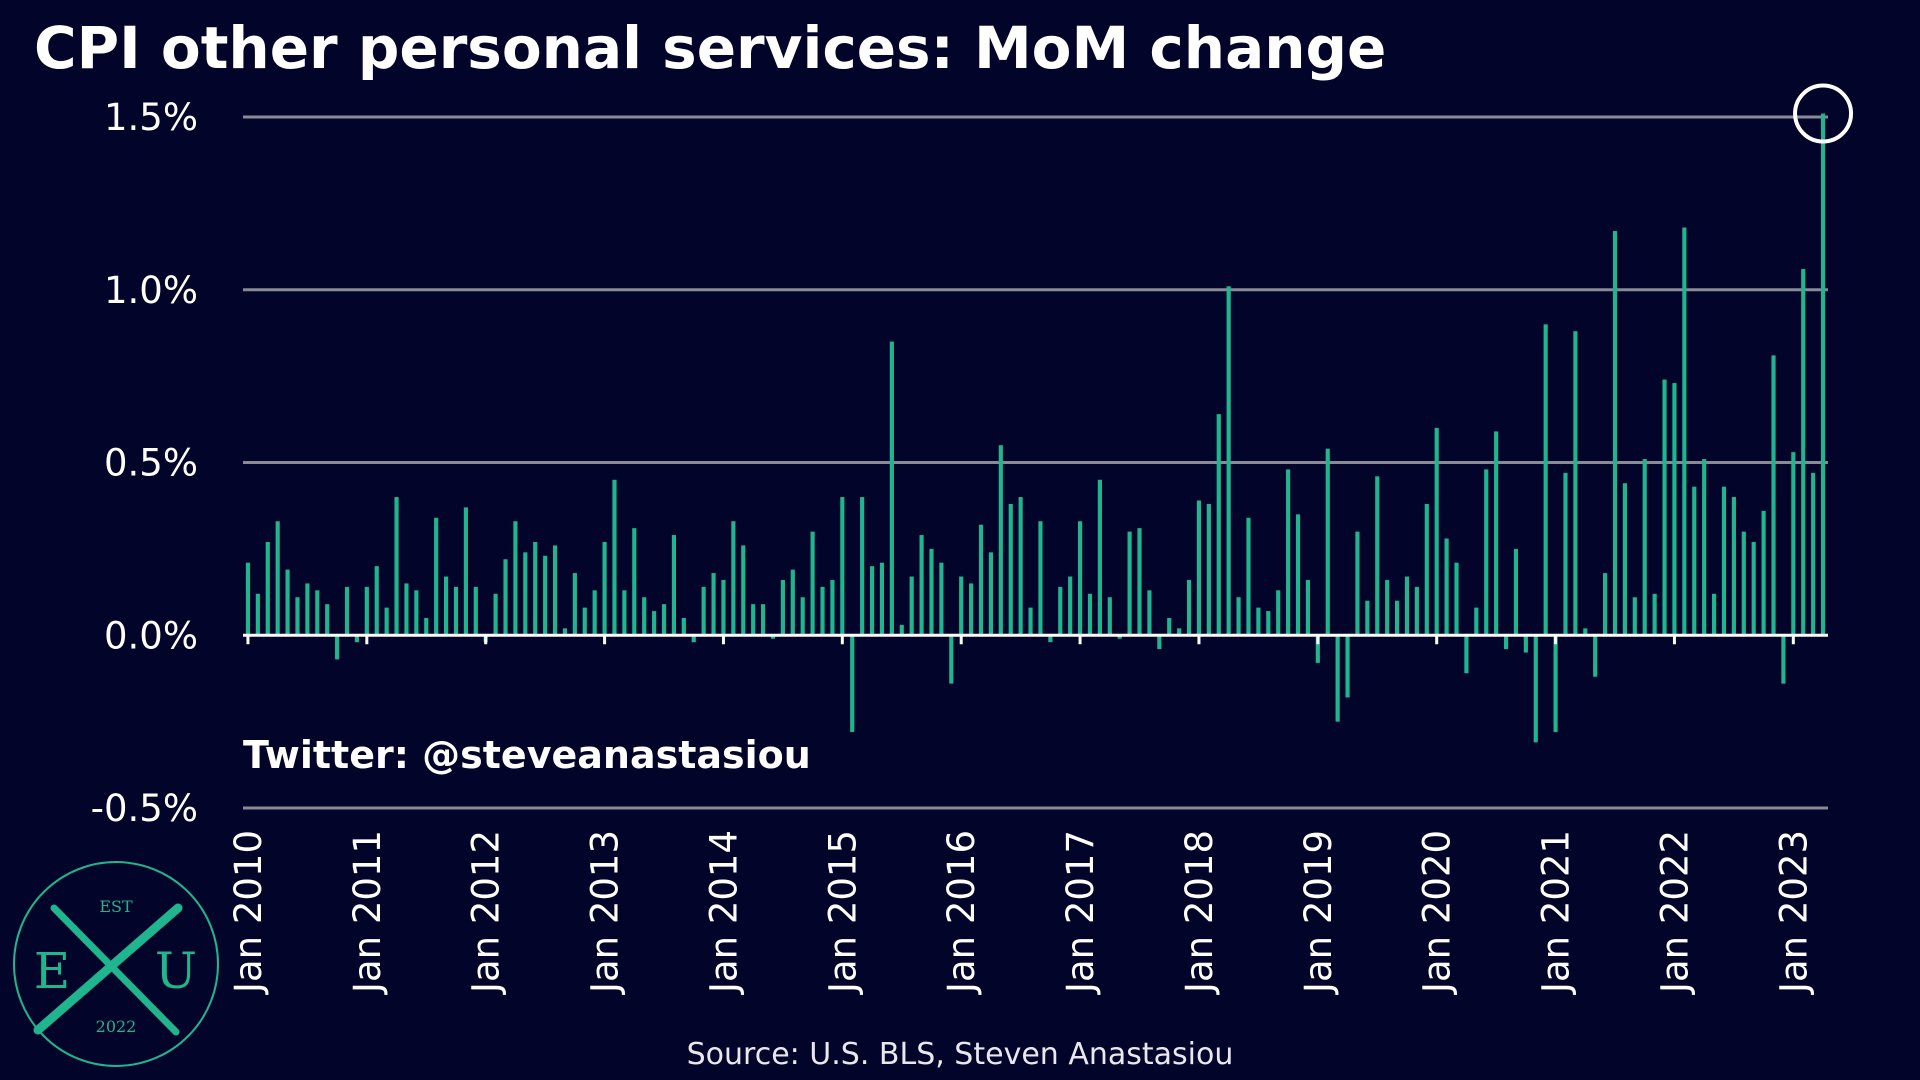  Describe the element at coordinates (1080, 912) in the screenshot. I see `x-tick-label: Jan 2017` at that location.